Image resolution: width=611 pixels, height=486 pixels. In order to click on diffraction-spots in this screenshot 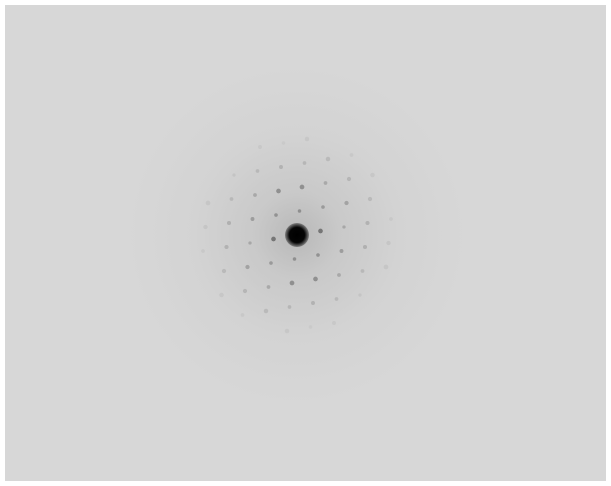, I will do `click(297, 235)`.